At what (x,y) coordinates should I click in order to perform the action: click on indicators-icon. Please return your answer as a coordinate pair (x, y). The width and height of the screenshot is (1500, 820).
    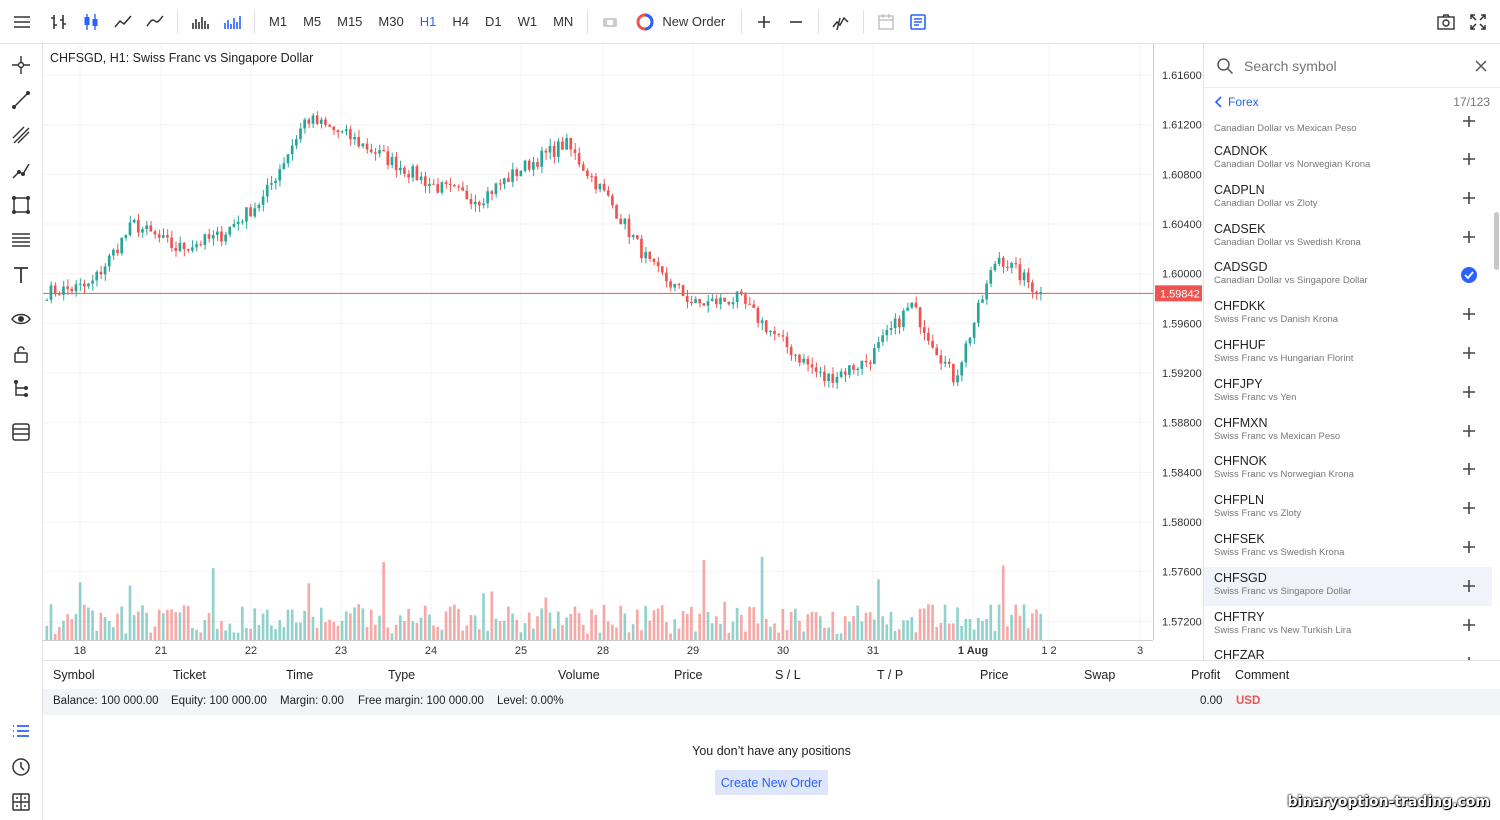
    Looking at the image, I should click on (841, 22).